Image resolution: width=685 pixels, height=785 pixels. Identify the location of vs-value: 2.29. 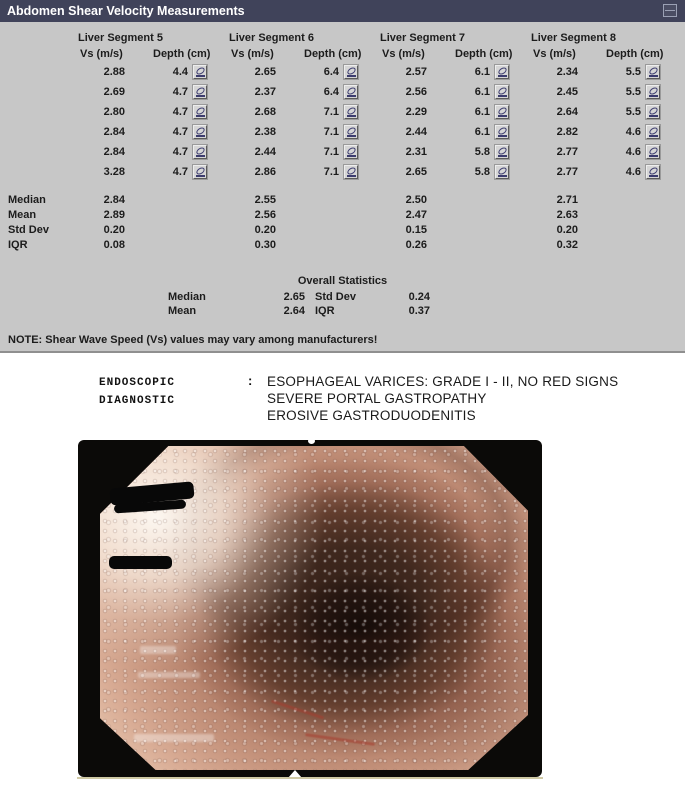
(416, 112).